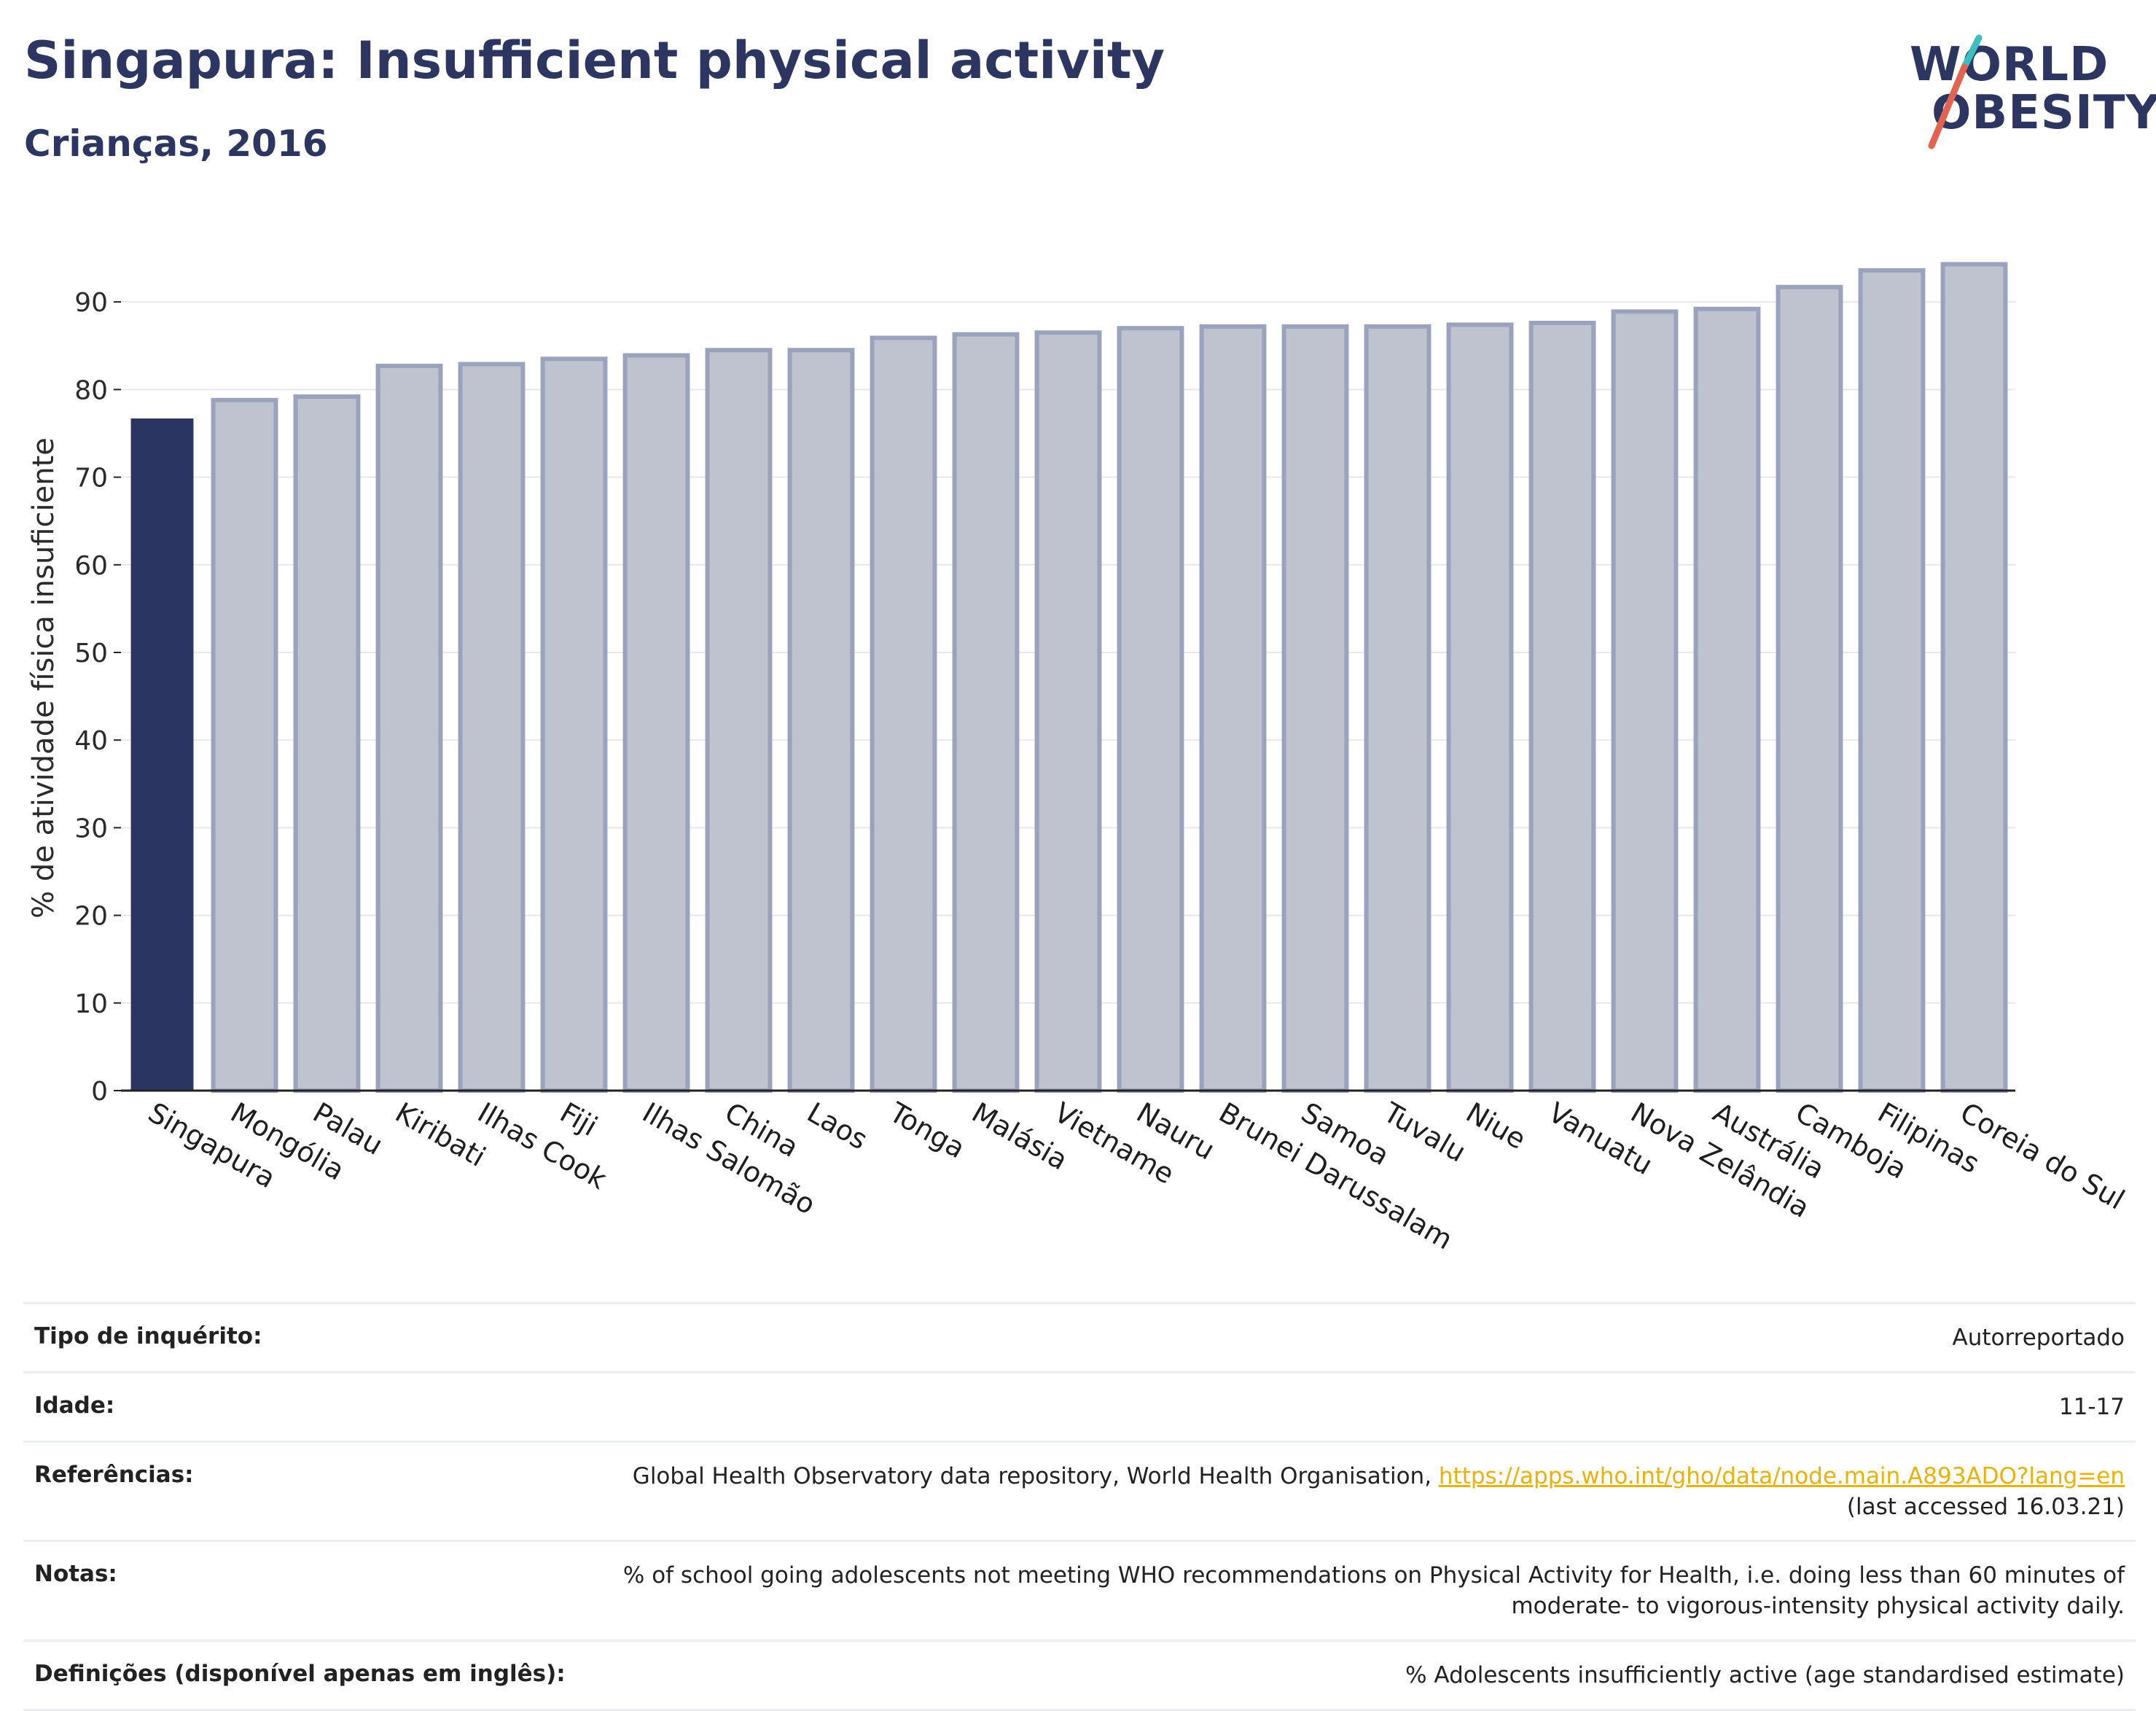 The image size is (2156, 1711). Describe the element at coordinates (91, 828) in the screenshot. I see `y-tick-label: 30` at that location.